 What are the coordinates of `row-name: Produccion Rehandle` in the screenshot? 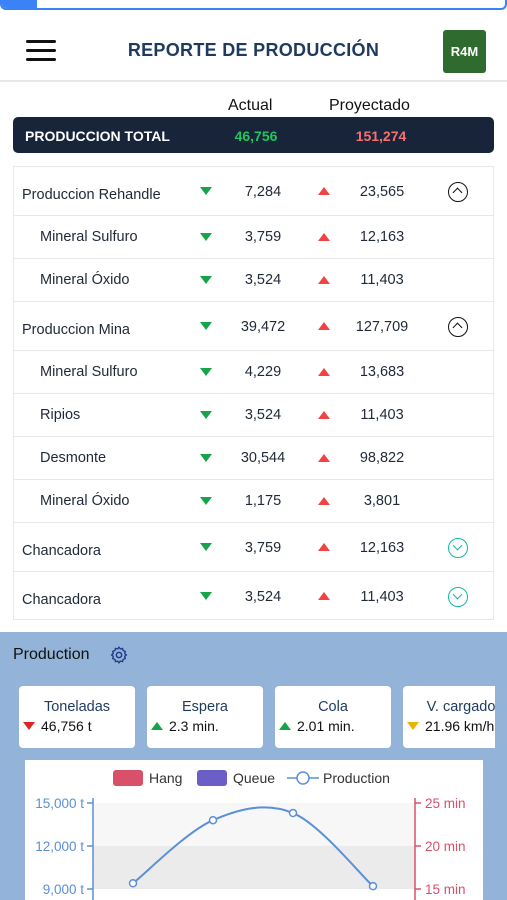 It's located at (91, 195).